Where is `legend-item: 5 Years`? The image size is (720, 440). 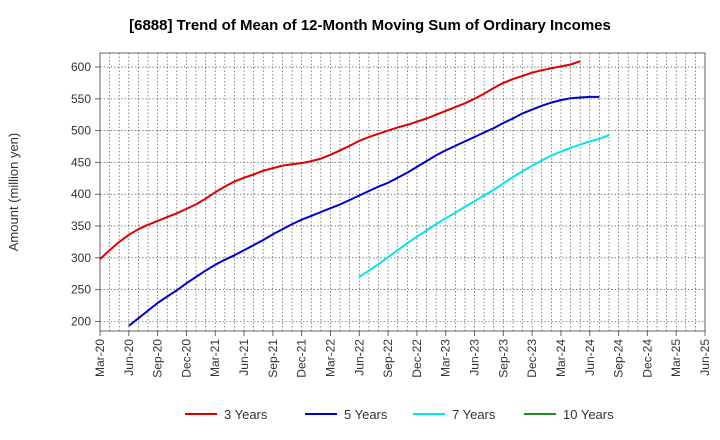
legend-item: 5 Years is located at coordinates (346, 414).